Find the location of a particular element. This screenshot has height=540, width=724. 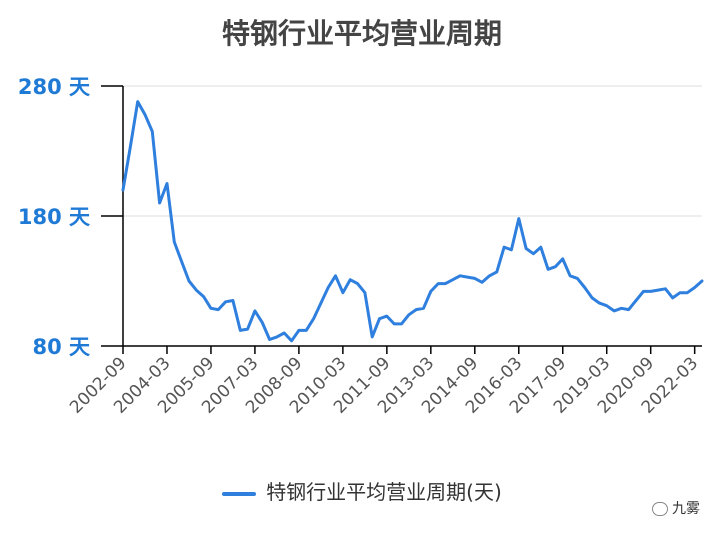

y-tick-label: 280 天 is located at coordinates (54, 87).